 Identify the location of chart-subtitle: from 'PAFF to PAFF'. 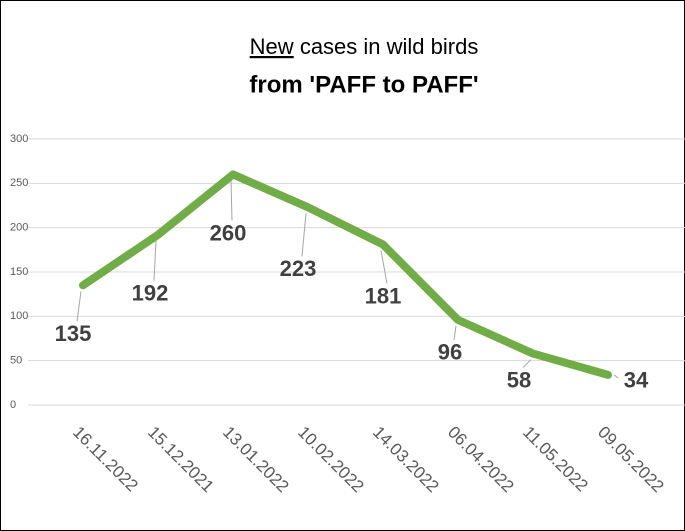
(363, 84).